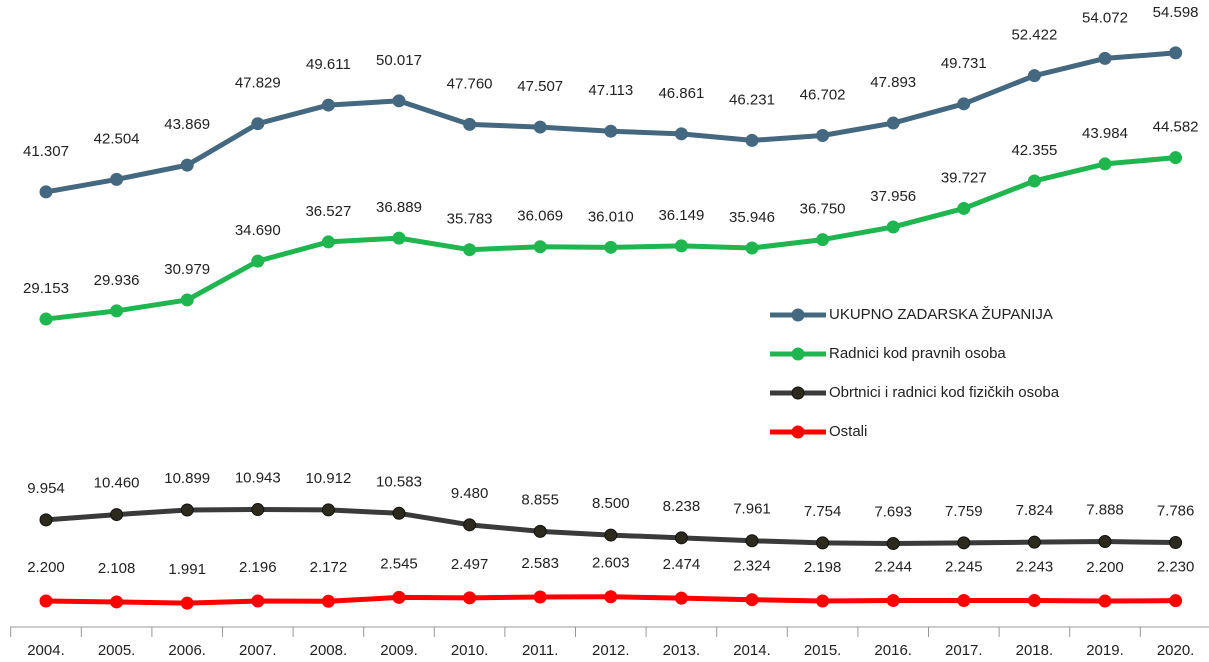 This screenshot has width=1209, height=662. Describe the element at coordinates (752, 509) in the screenshot. I see `data-label: 7.961` at that location.